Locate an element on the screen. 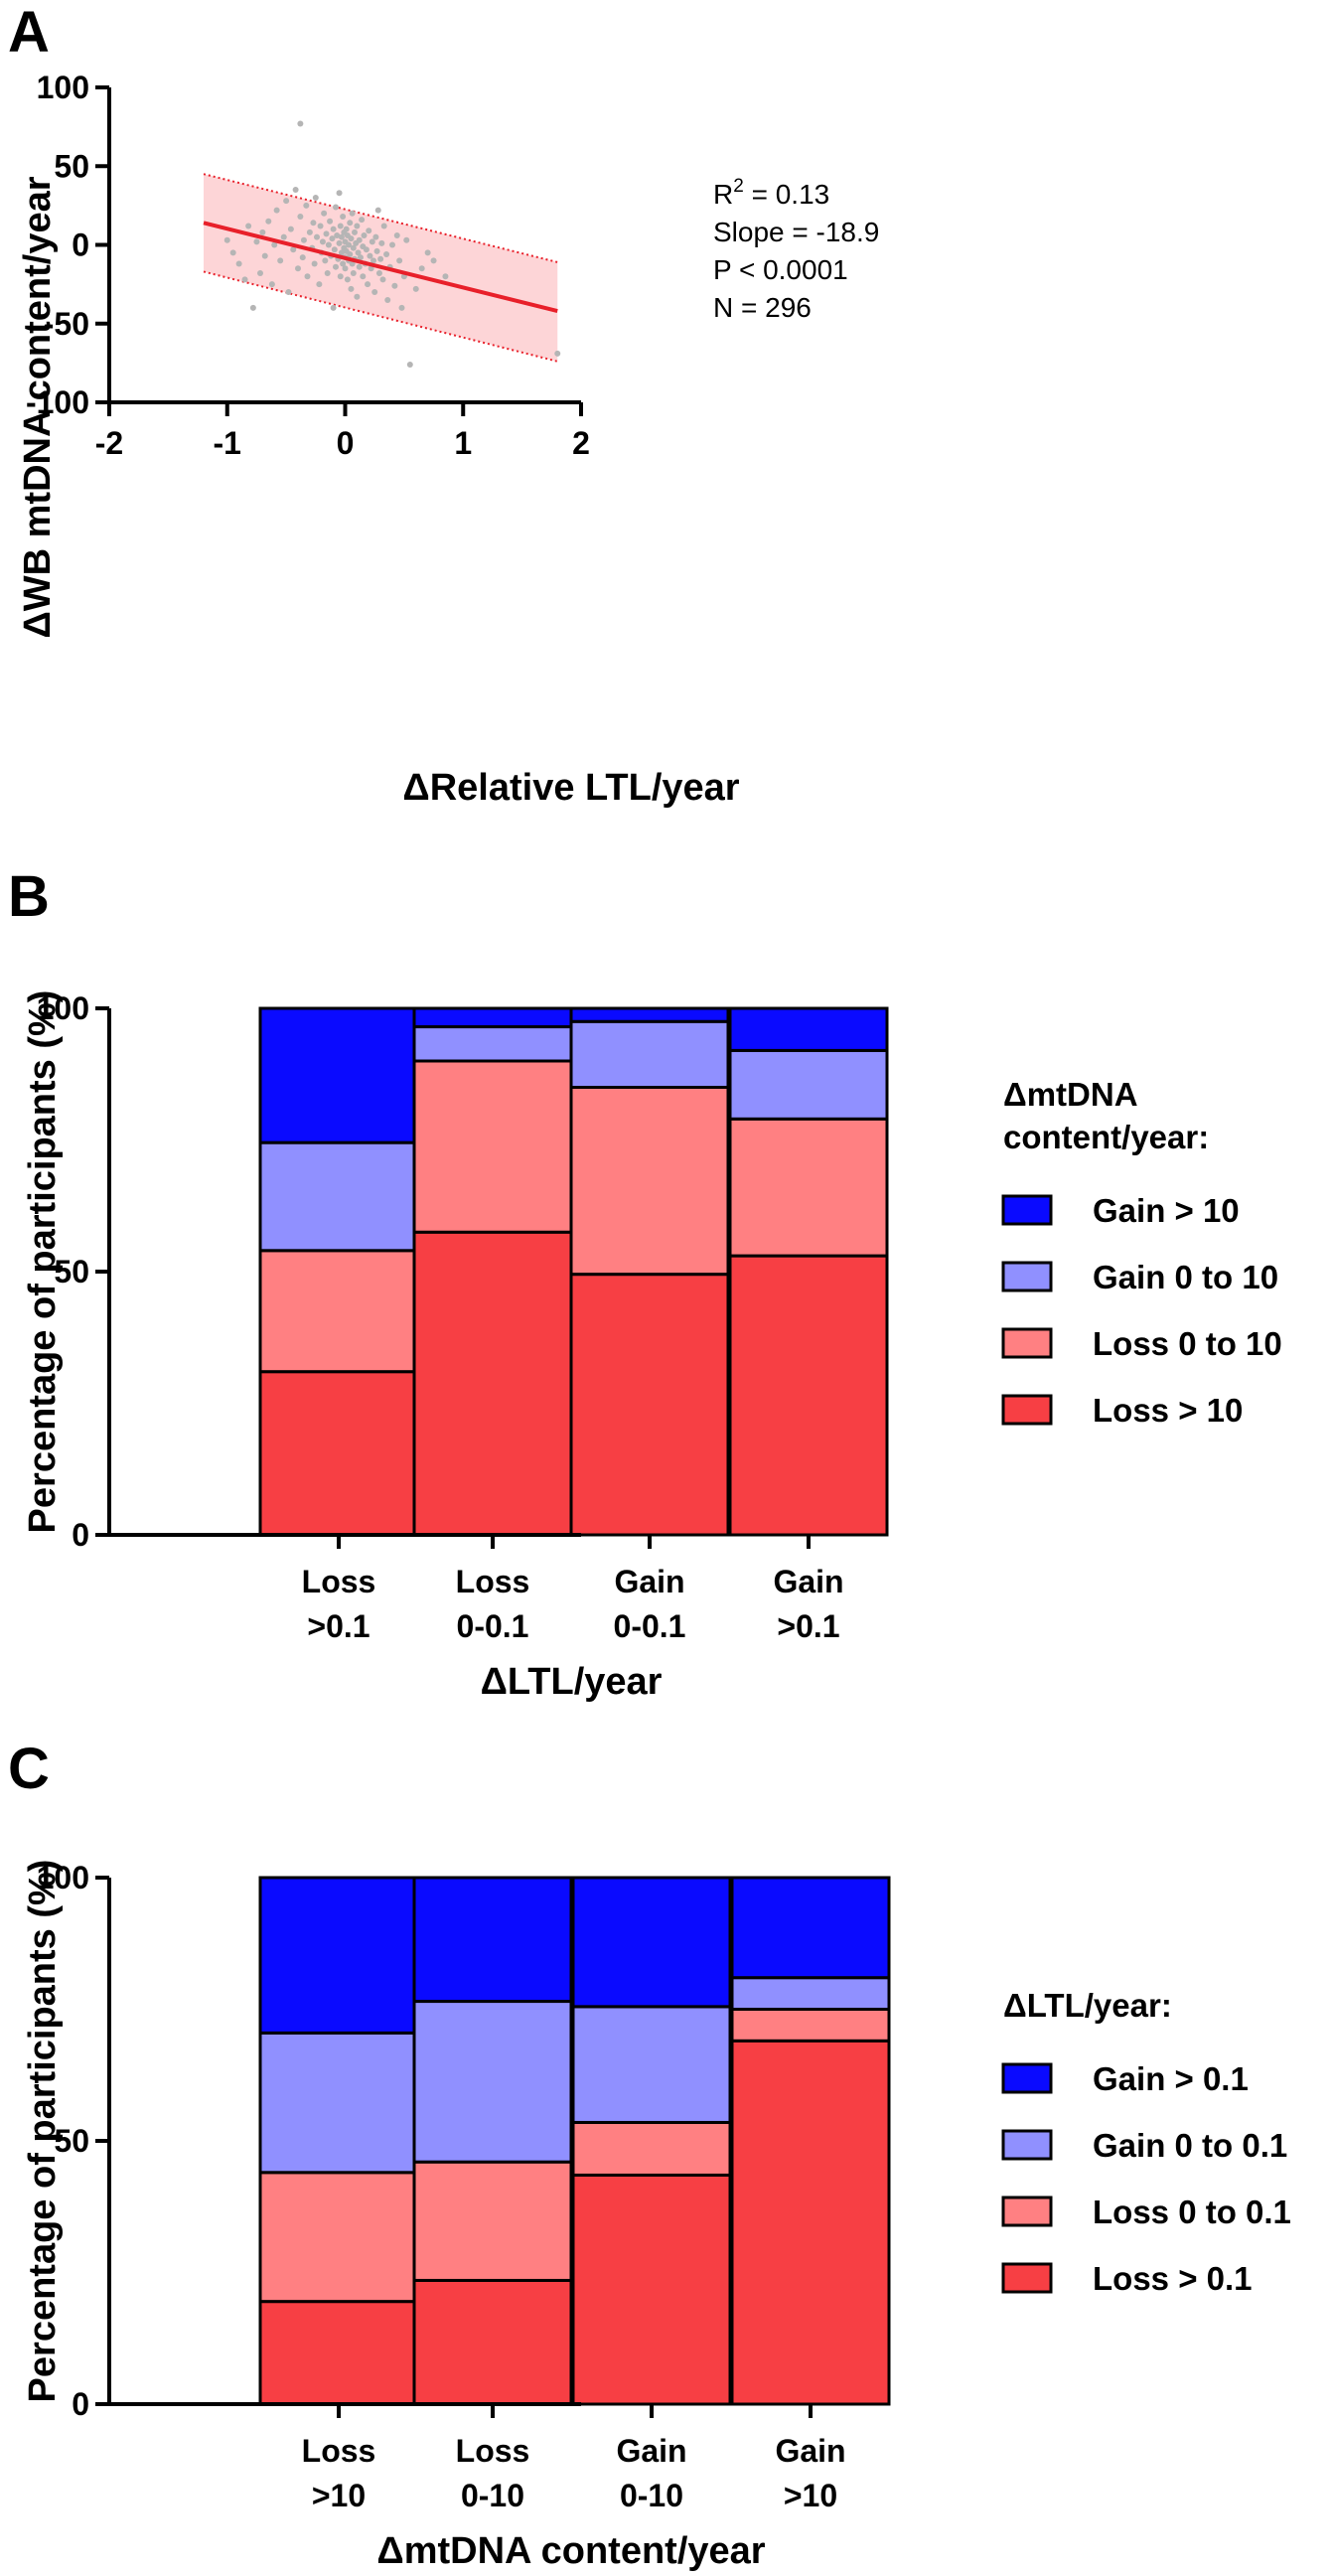 Image resolution: width=1333 pixels, height=2576 pixels. legend-label: Gain 0 to 0.1 is located at coordinates (1190, 2145).